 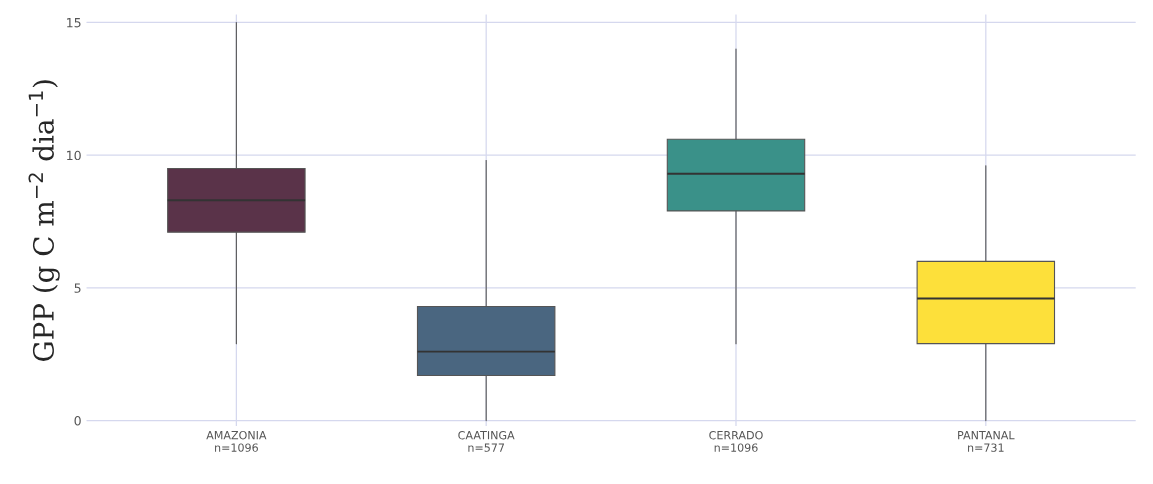 I want to click on y-tick-label: 10, so click(x=74, y=155).